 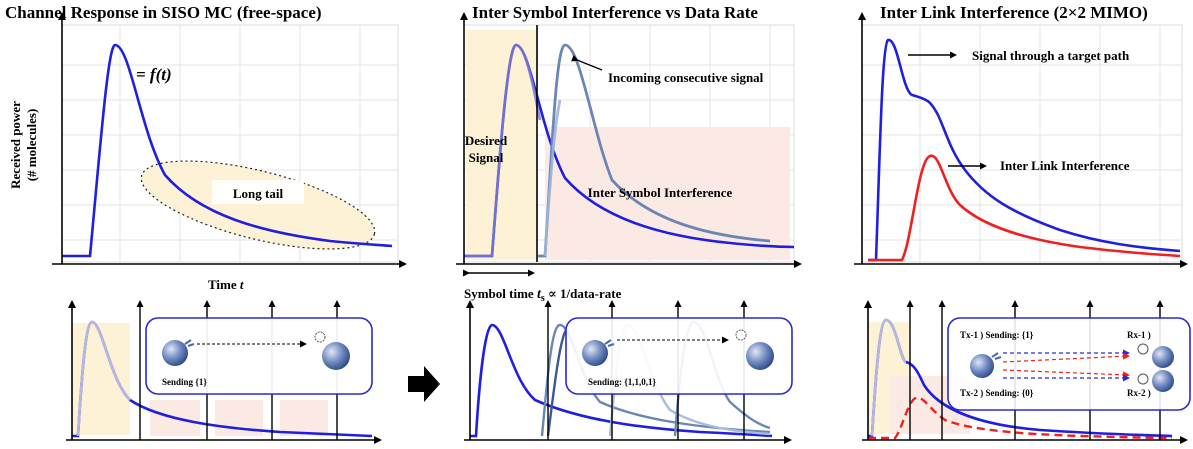 I want to click on inter-link-label: Inter Link Interference, so click(x=1065, y=165).